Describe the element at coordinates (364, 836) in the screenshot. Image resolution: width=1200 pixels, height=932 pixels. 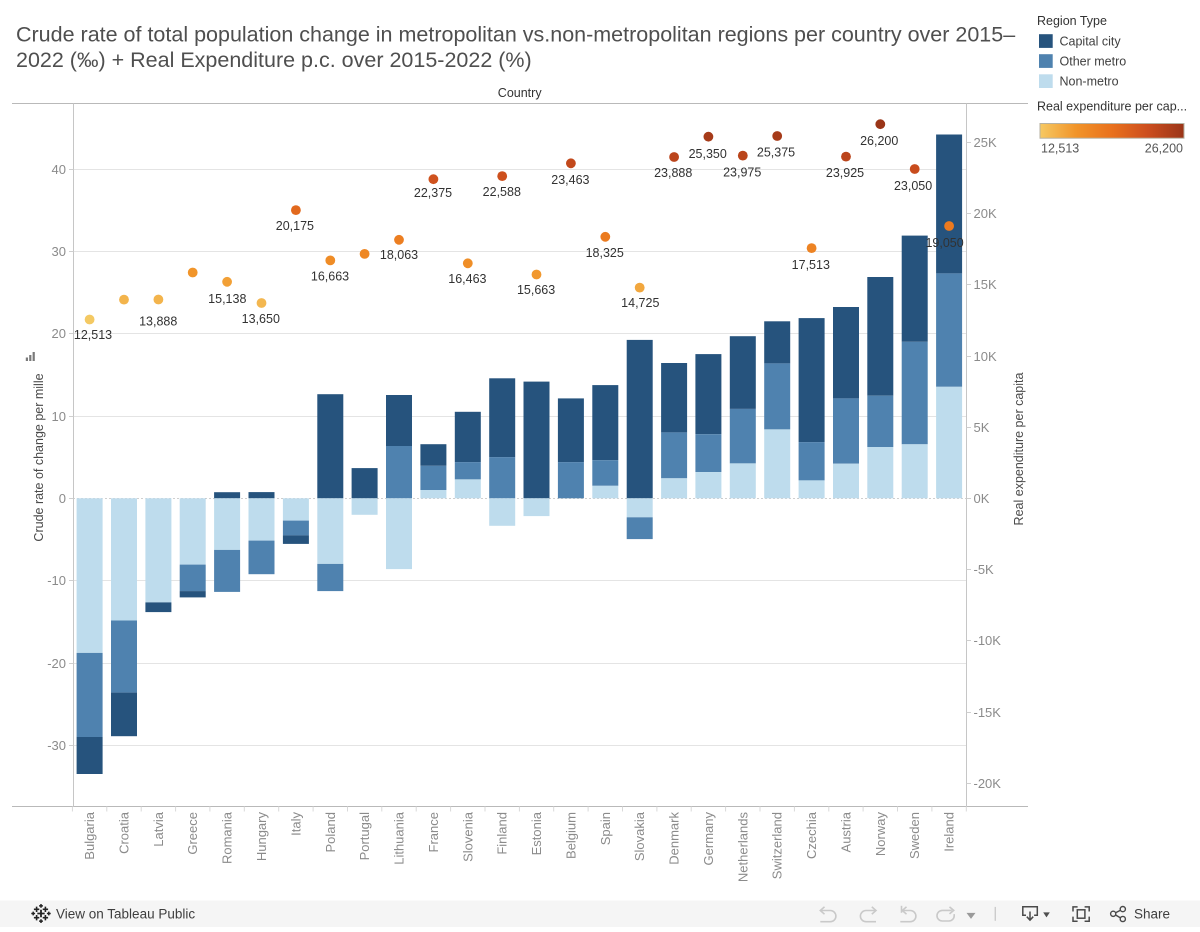
I see `svg-text: Portugal` at that location.